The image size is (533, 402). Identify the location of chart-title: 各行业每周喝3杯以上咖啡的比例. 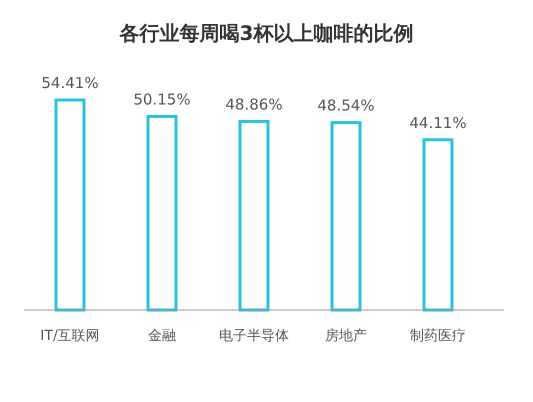
(266, 33).